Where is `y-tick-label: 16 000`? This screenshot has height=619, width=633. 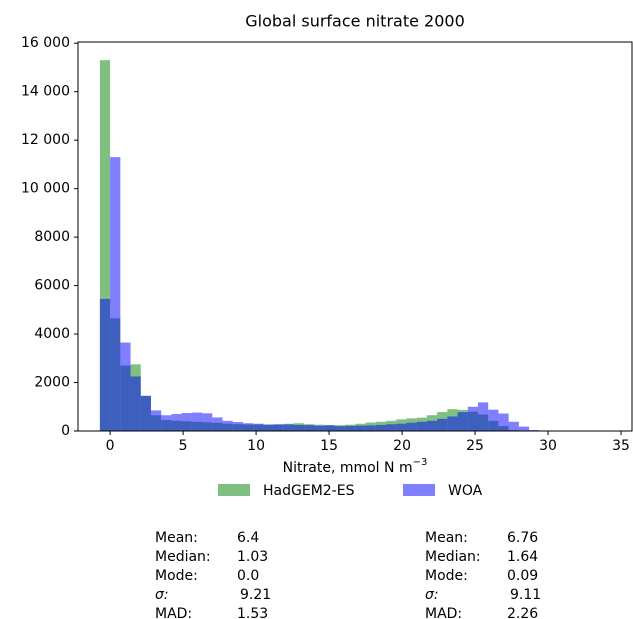
y-tick-label: 16 000 is located at coordinates (45, 43).